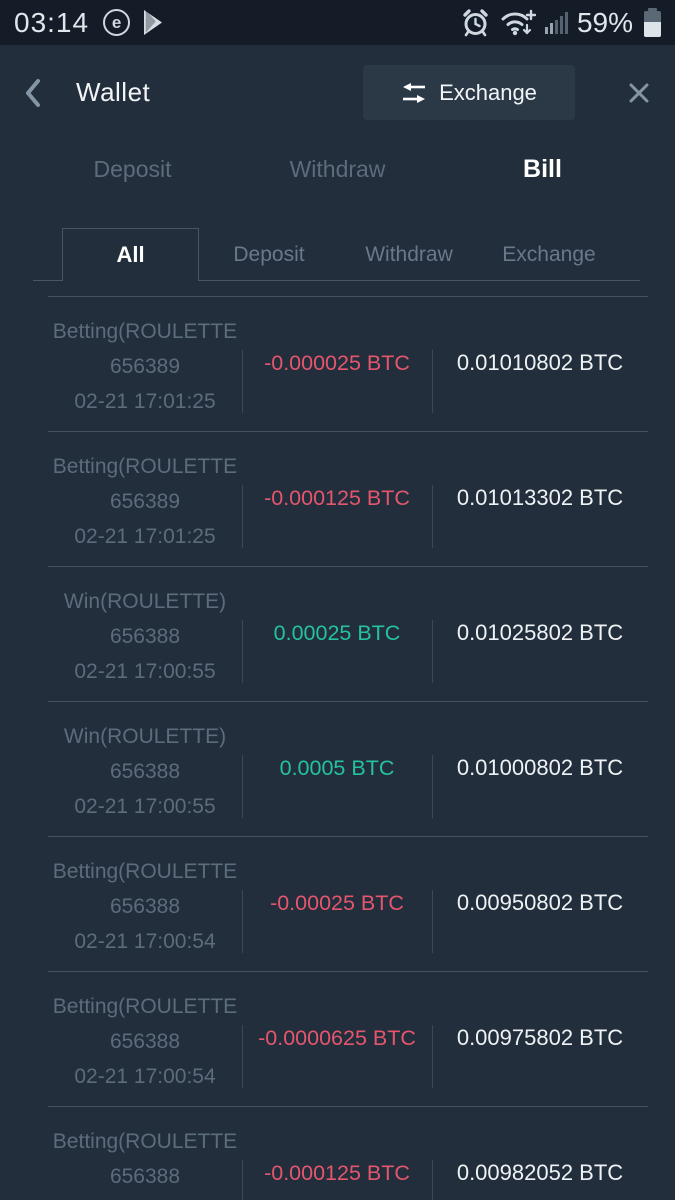 The width and height of the screenshot is (675, 1200). What do you see at coordinates (337, 362) in the screenshot?
I see `tx-amount: -0.000025 BTC` at bounding box center [337, 362].